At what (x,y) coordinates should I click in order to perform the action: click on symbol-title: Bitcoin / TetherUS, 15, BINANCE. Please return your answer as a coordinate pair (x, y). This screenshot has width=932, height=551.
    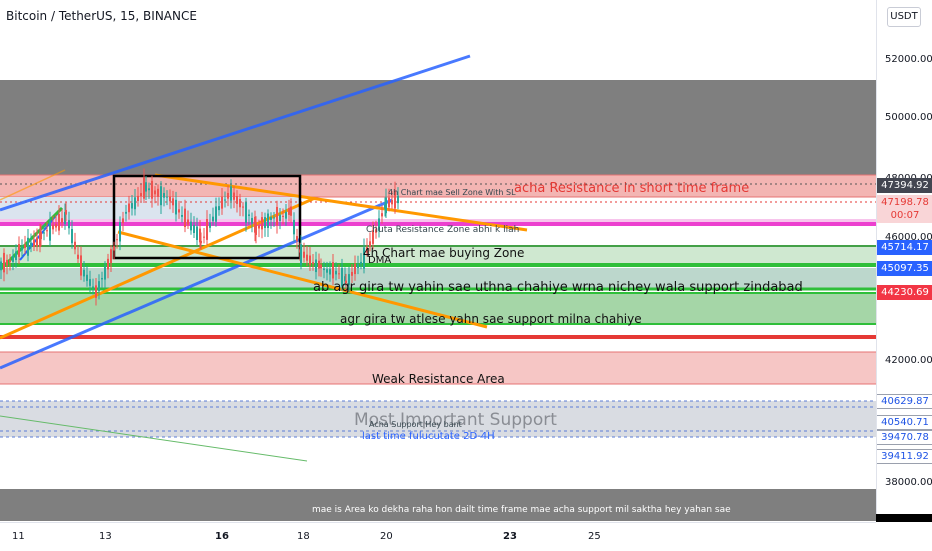
    Looking at the image, I should click on (101, 16).